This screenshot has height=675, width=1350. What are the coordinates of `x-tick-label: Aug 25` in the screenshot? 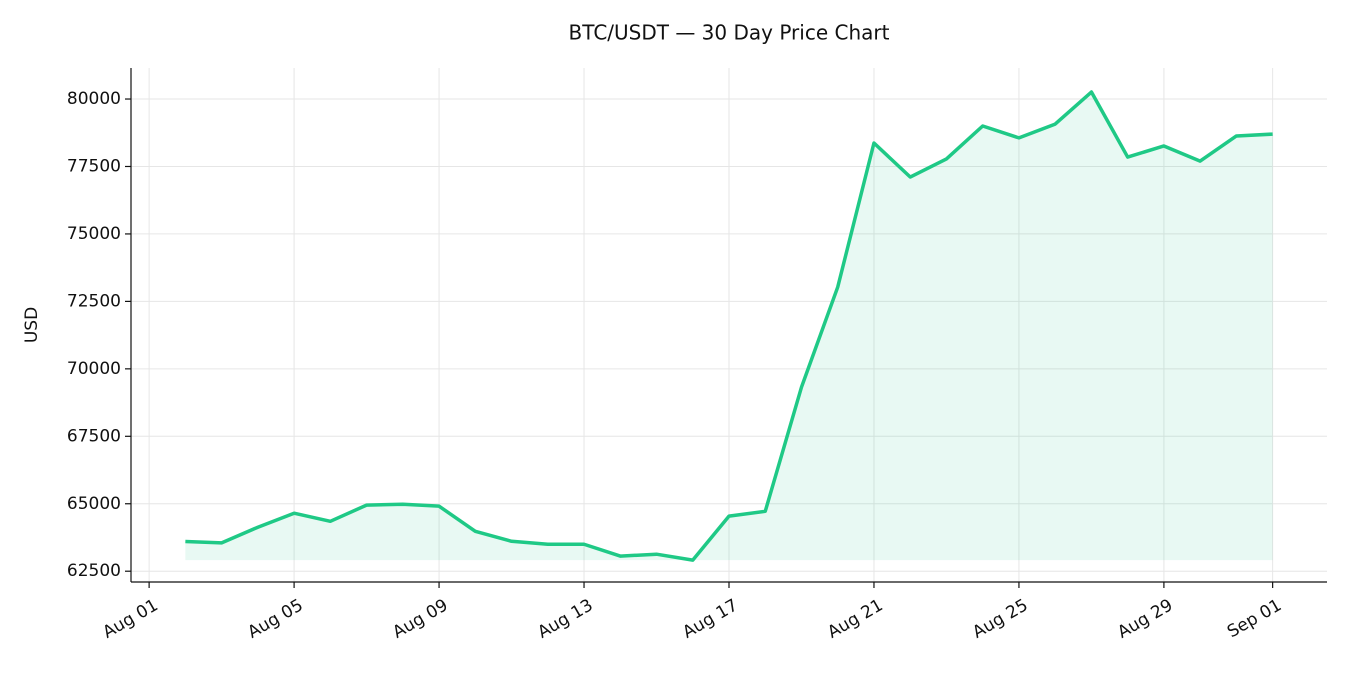 It's located at (1000, 618).